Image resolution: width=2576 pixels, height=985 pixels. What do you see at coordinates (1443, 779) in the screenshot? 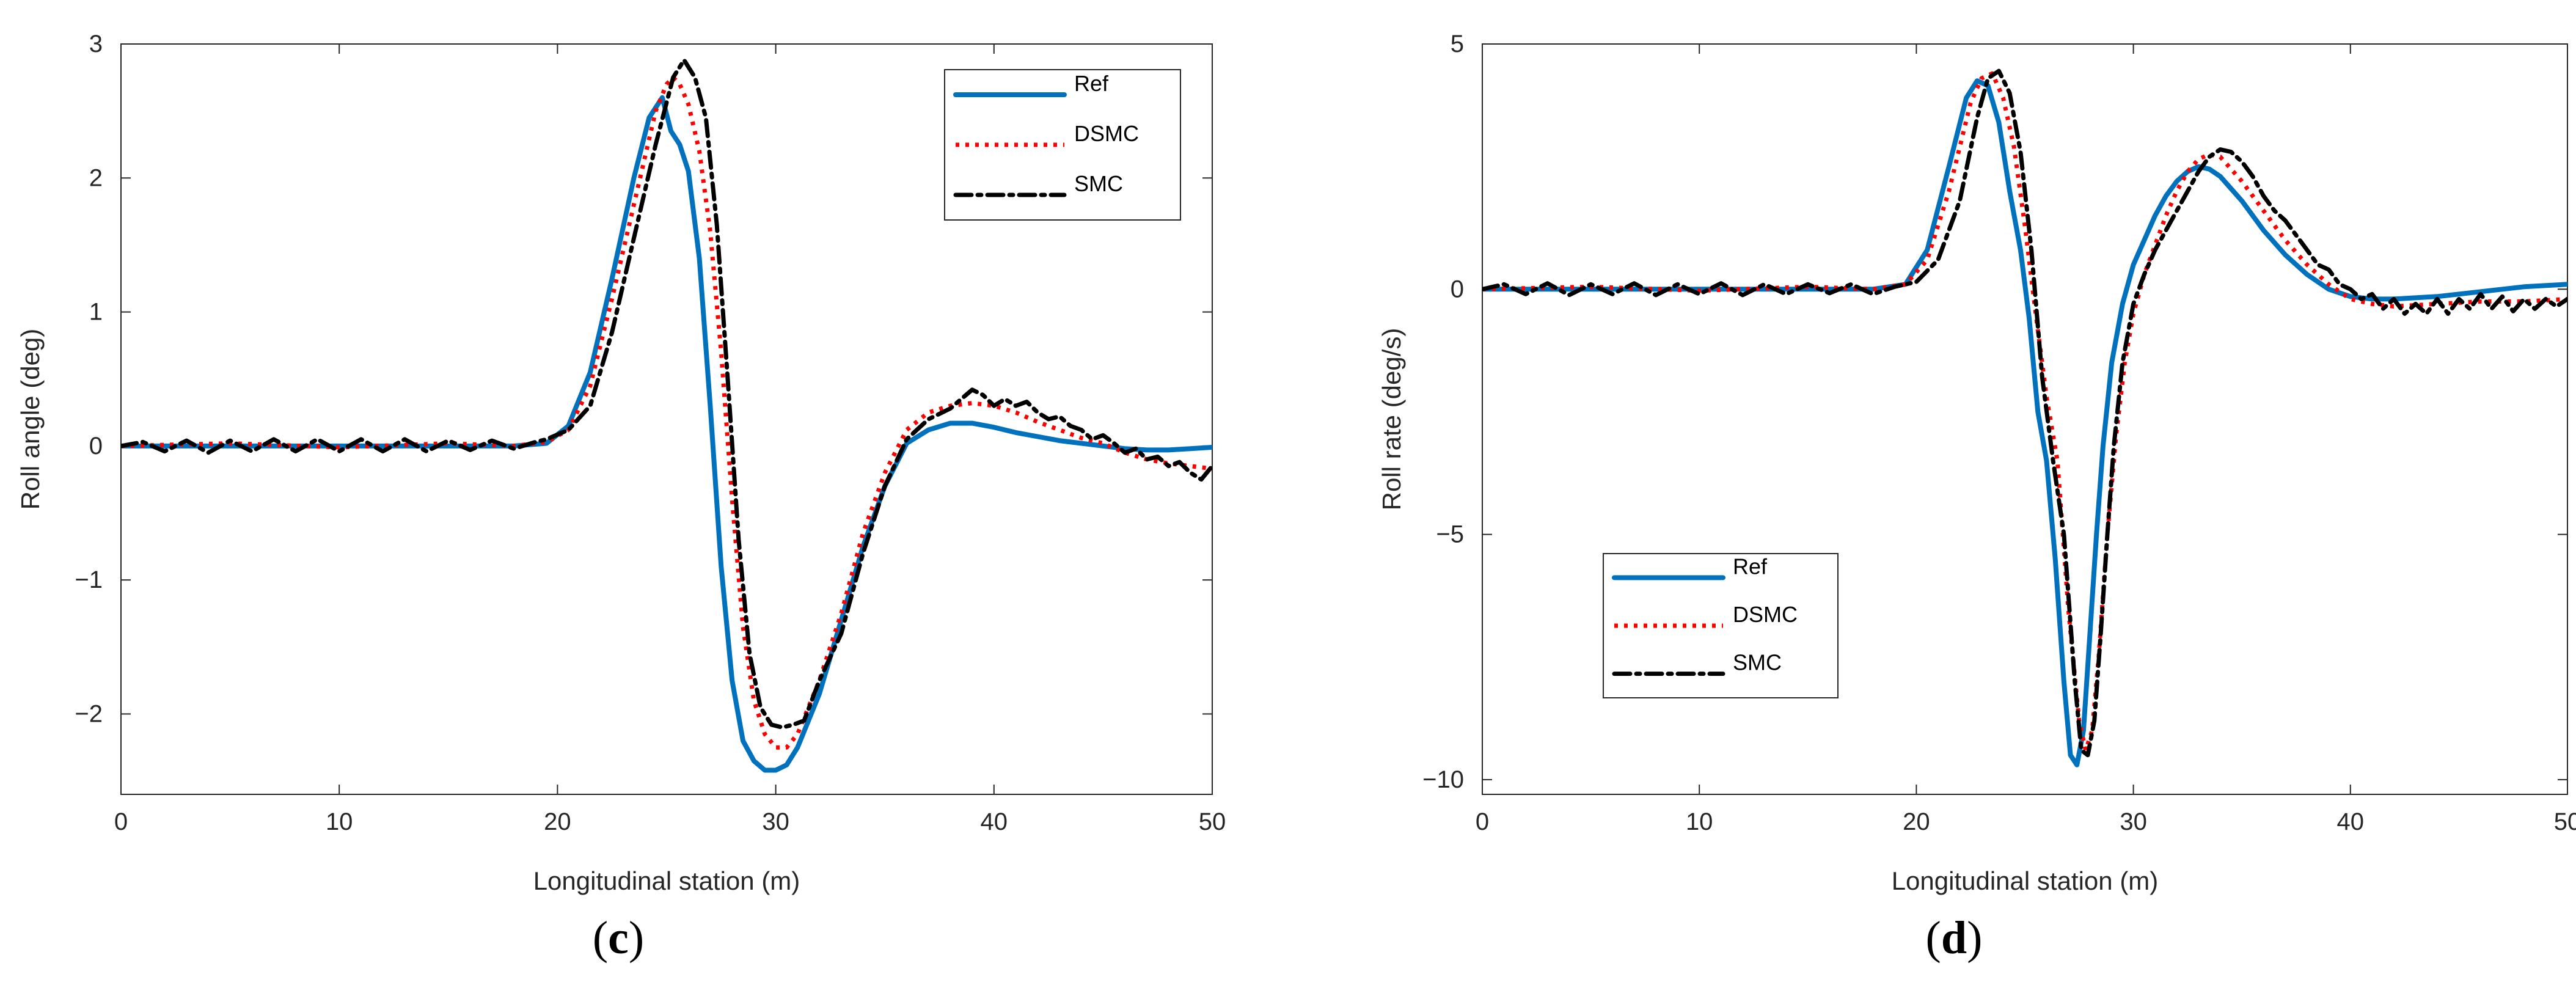
I see `y-tick-label: −10` at bounding box center [1443, 779].